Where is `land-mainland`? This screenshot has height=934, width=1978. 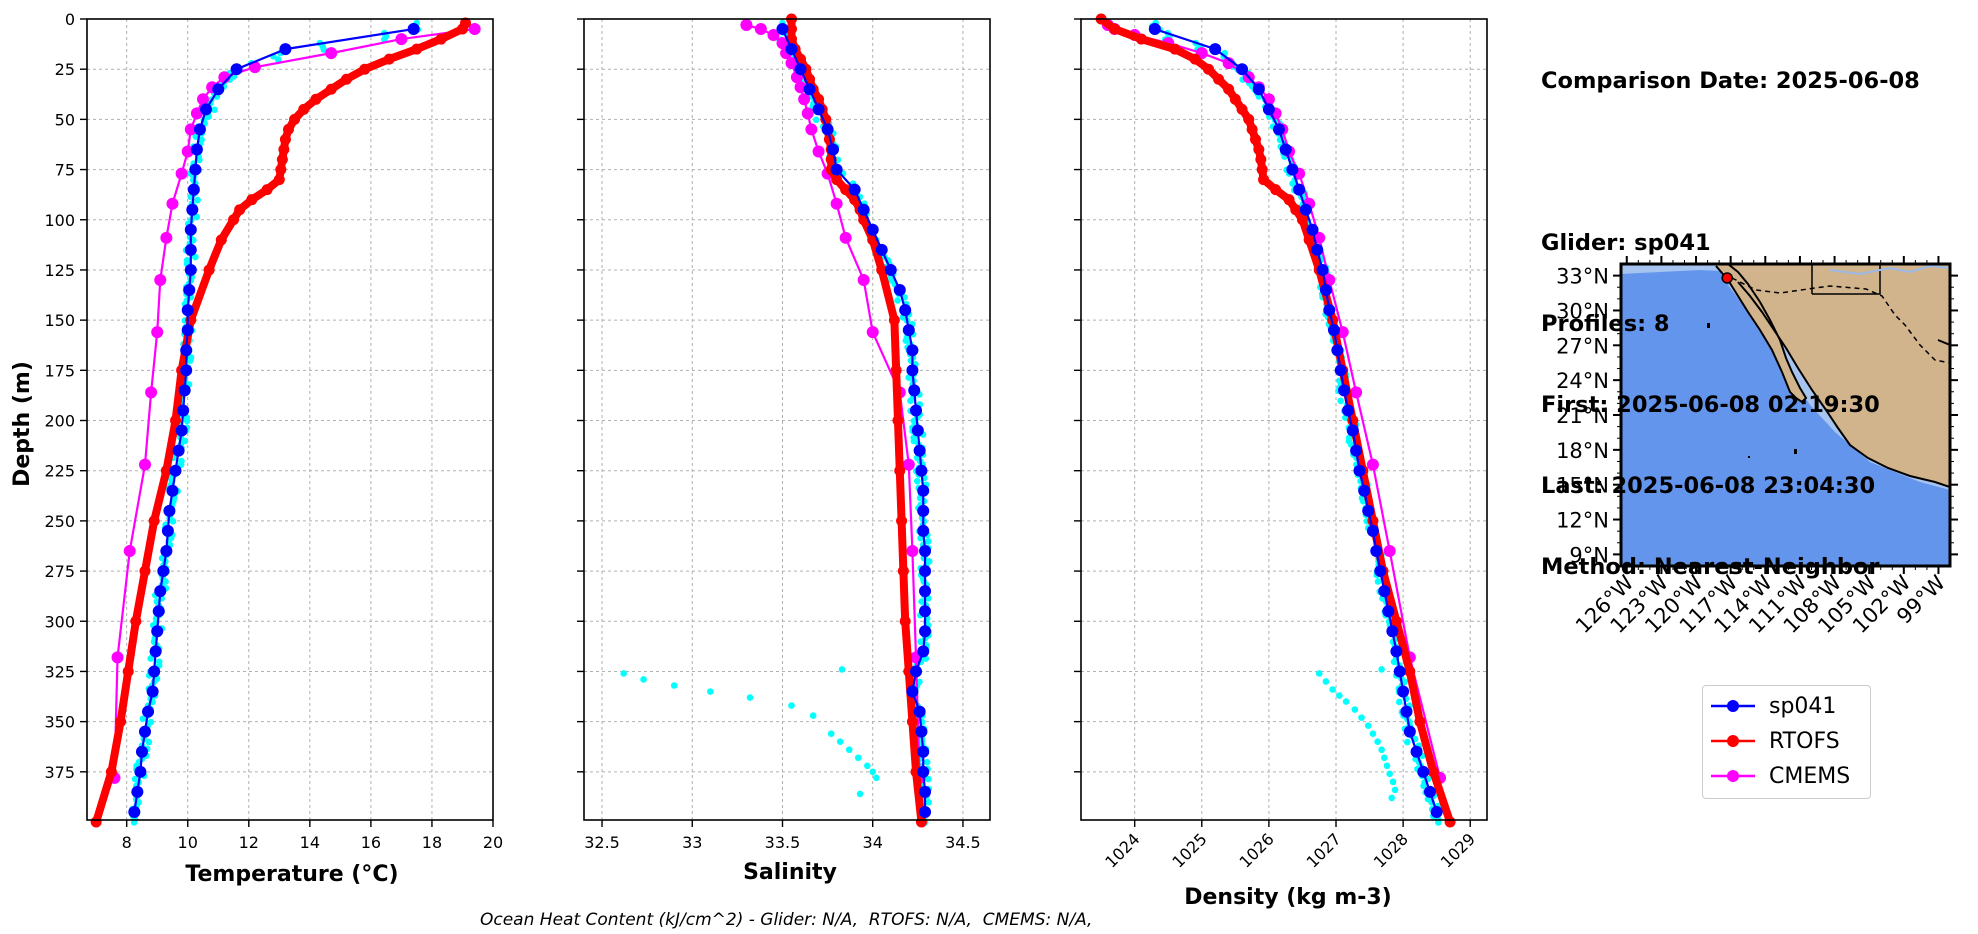 land-mainland is located at coordinates (1835, 375).